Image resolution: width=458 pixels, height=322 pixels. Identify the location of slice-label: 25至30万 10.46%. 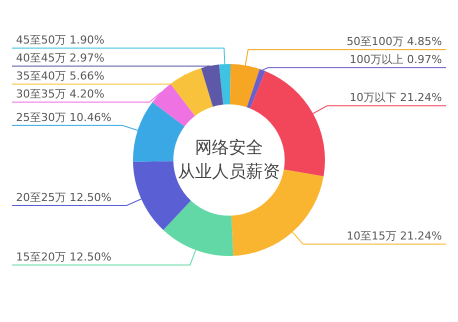
(64, 117).